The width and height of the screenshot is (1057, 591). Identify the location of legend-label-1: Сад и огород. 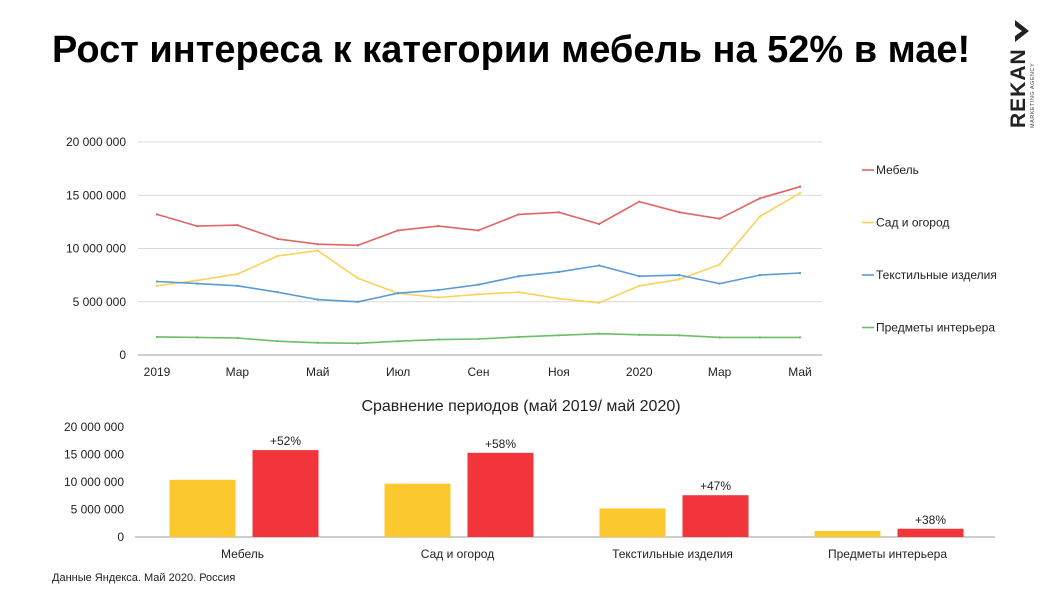
(912, 223).